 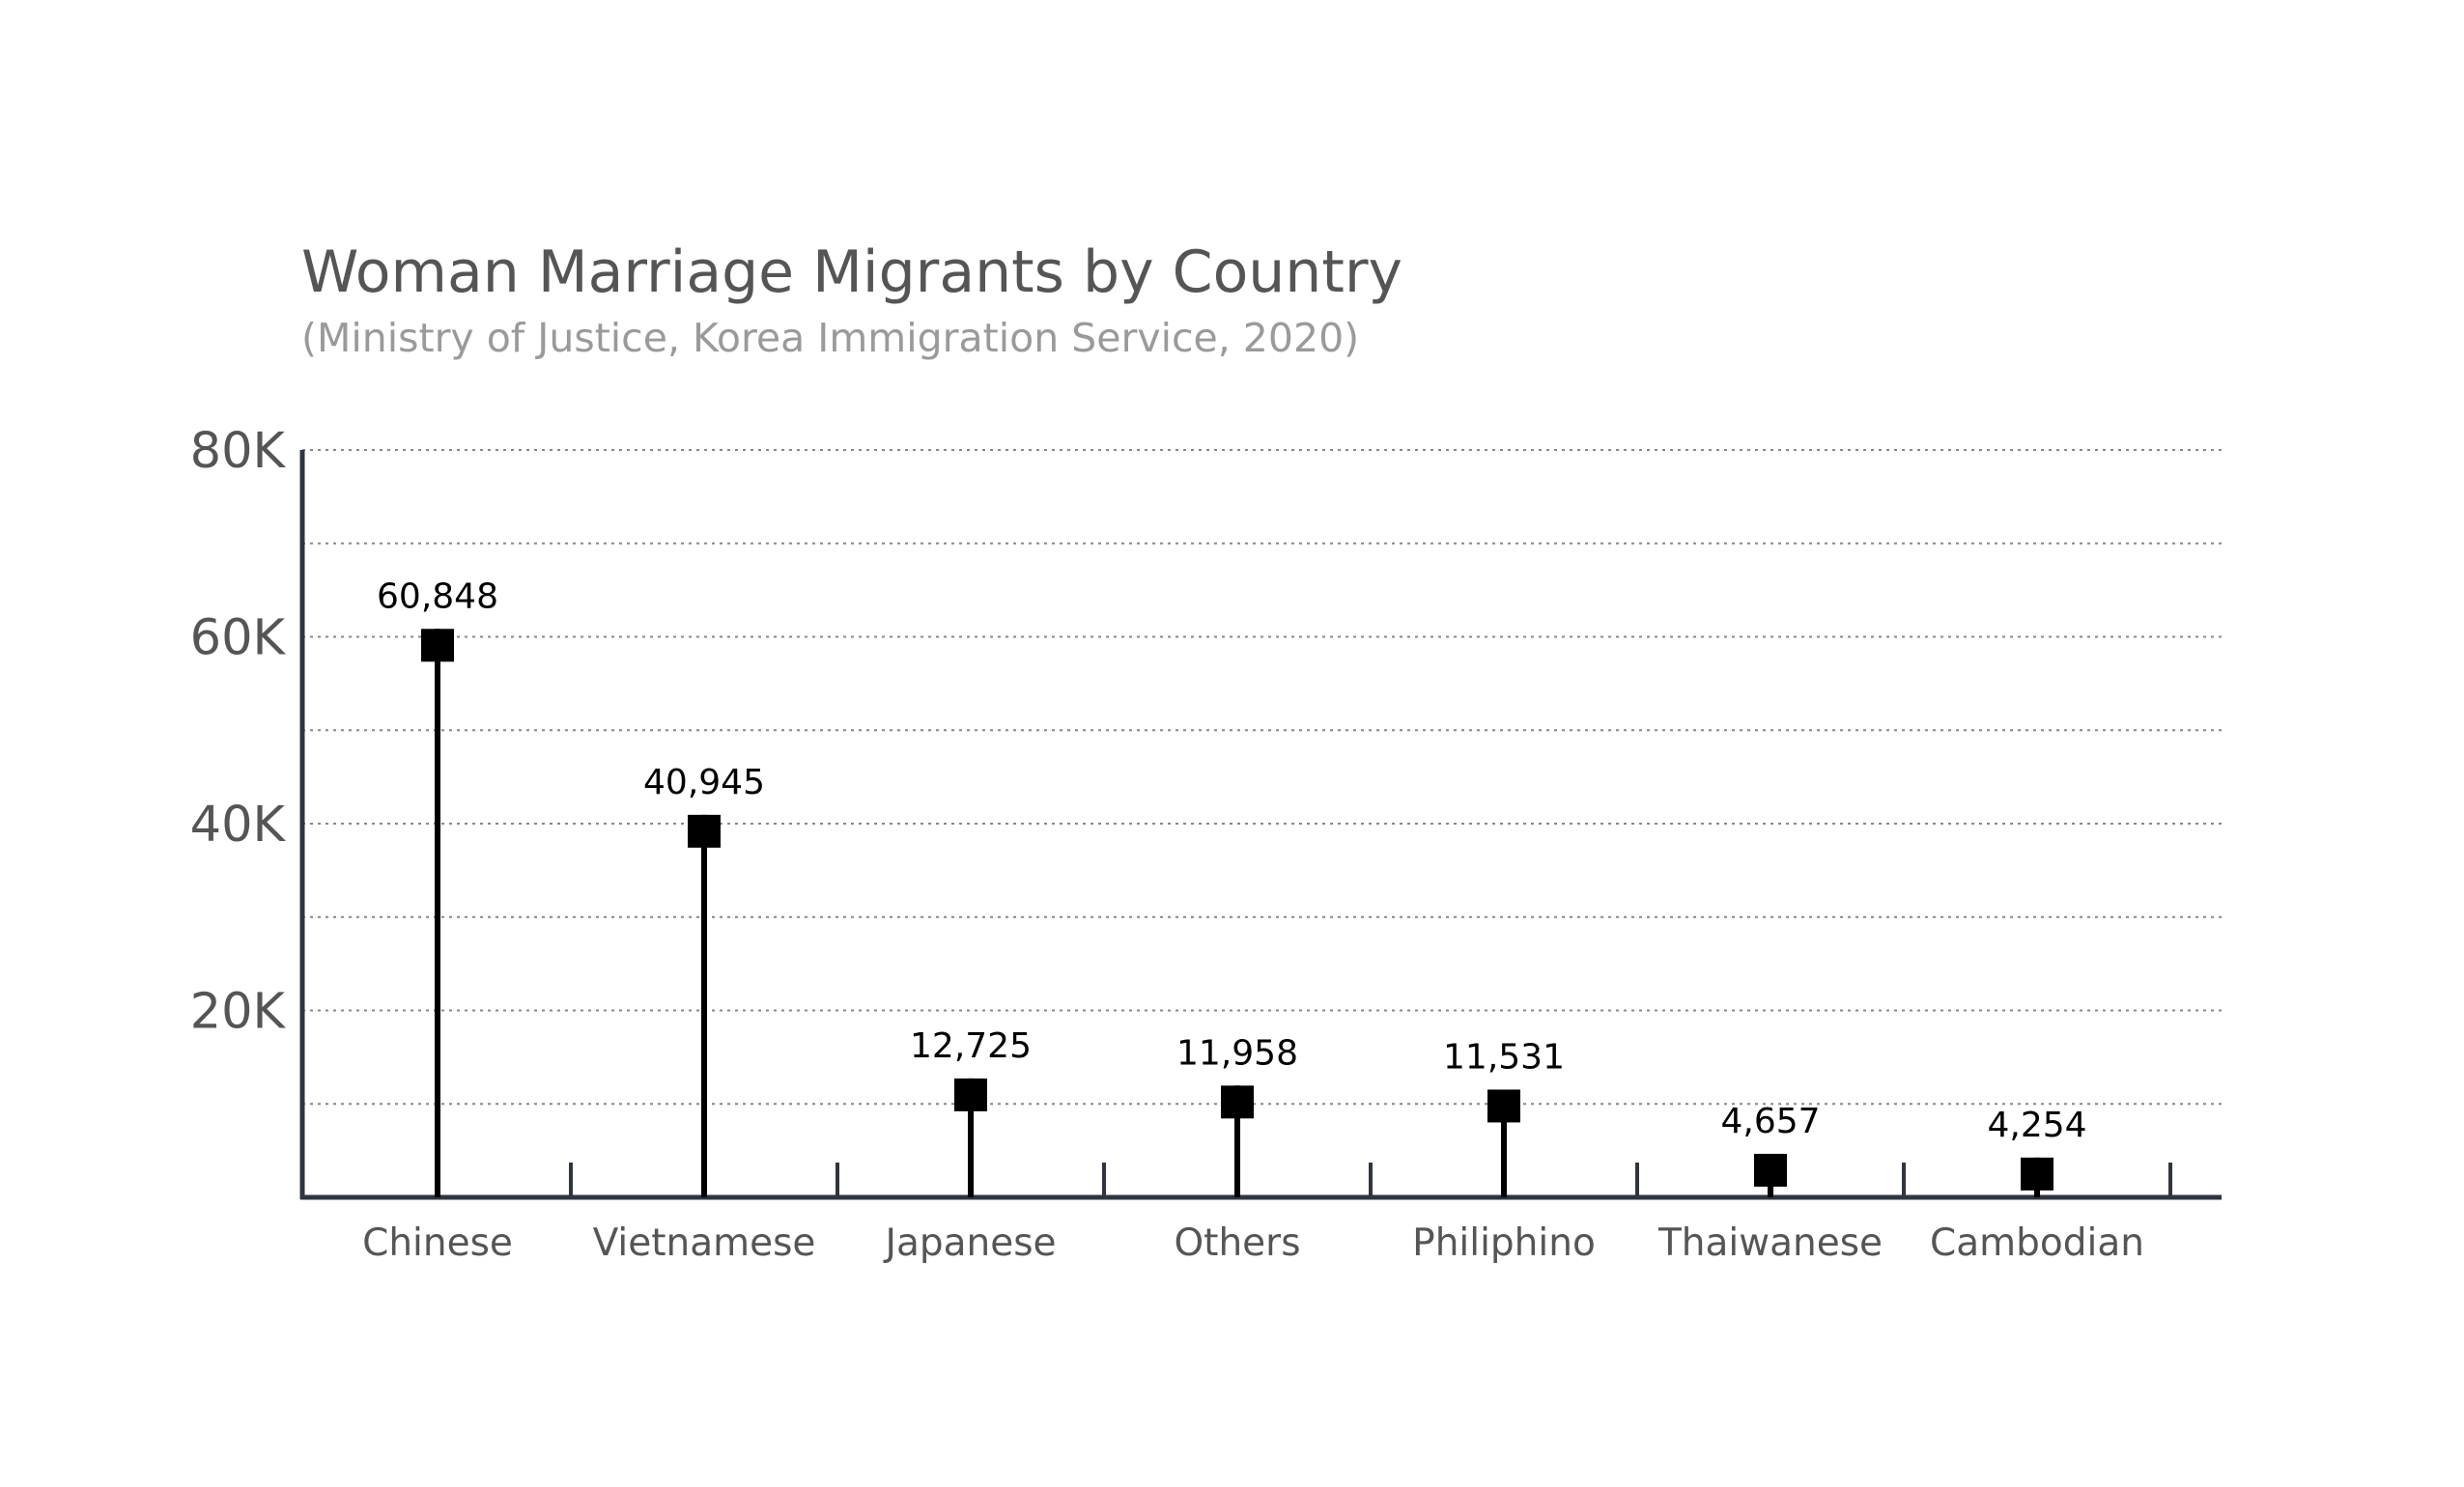 What do you see at coordinates (2037, 1243) in the screenshot?
I see `x-tick-label: Cambodian` at bounding box center [2037, 1243].